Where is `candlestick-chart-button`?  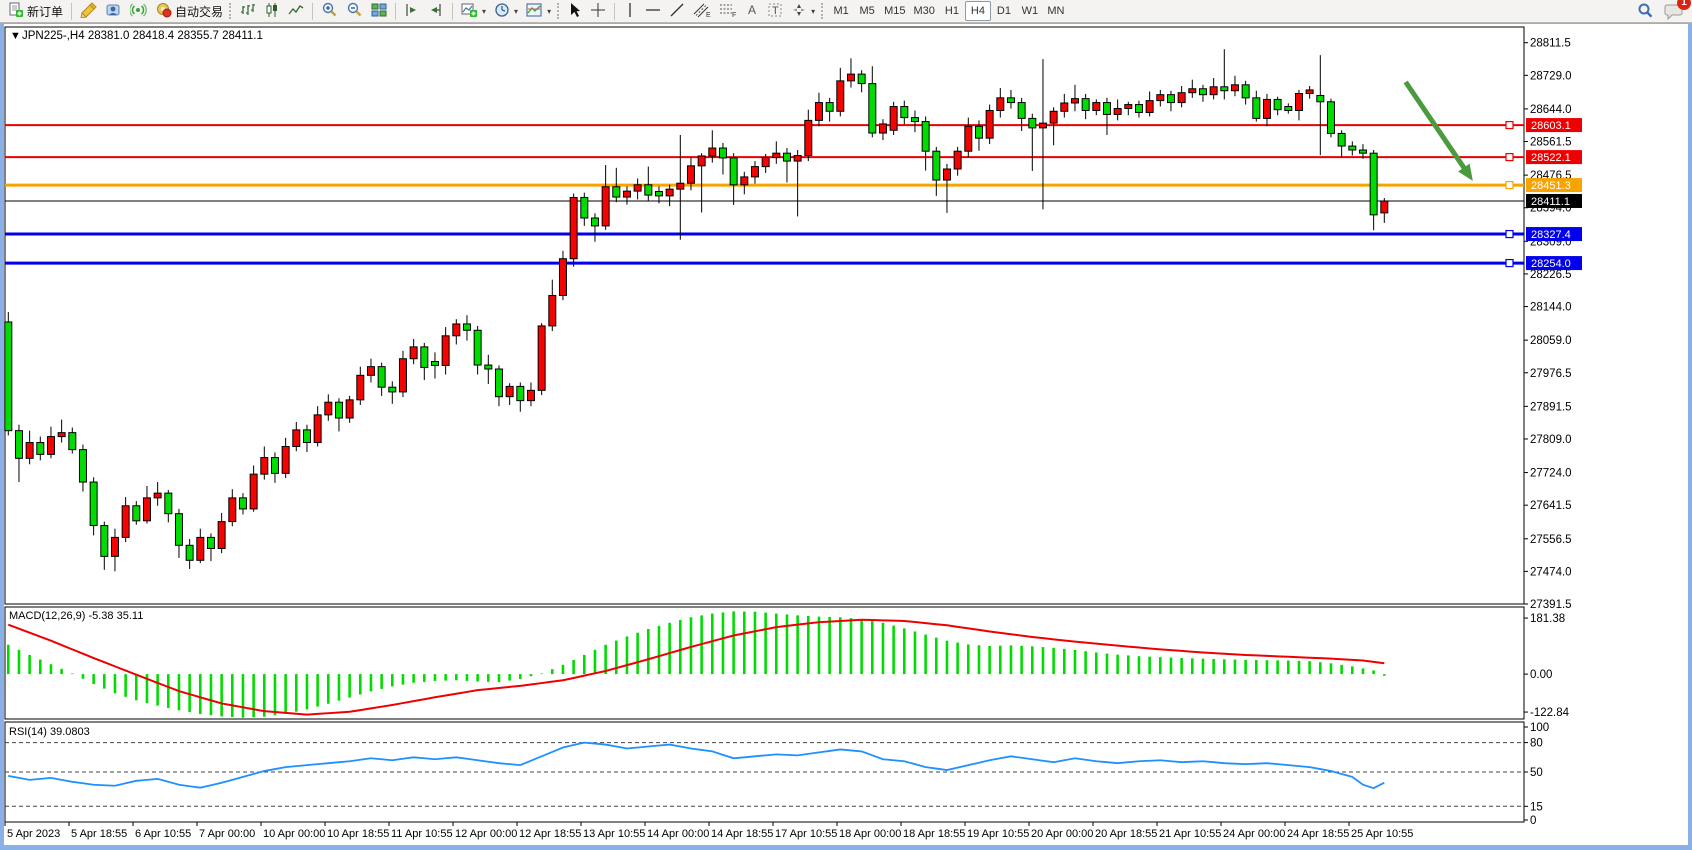 candlestick-chart-button is located at coordinates (272, 11).